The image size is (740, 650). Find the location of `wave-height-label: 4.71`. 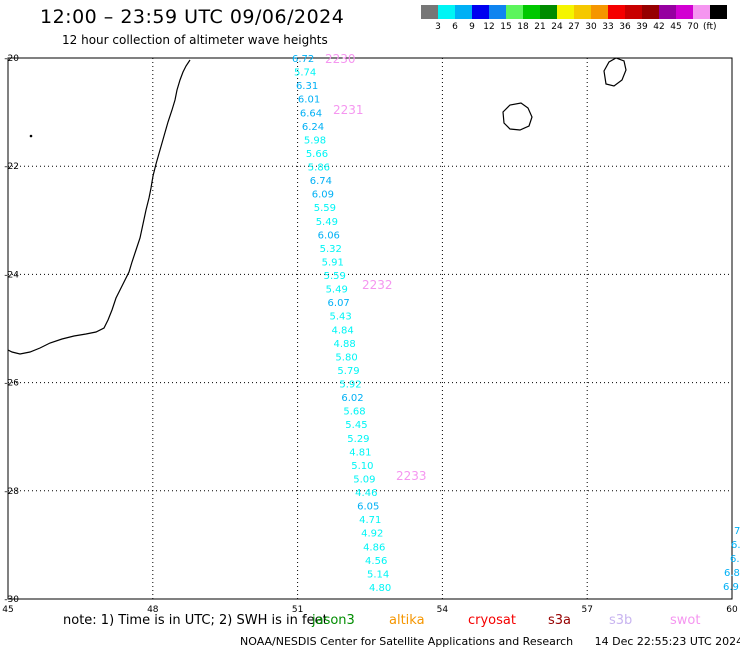

wave-height-label: 4.71 is located at coordinates (370, 520).